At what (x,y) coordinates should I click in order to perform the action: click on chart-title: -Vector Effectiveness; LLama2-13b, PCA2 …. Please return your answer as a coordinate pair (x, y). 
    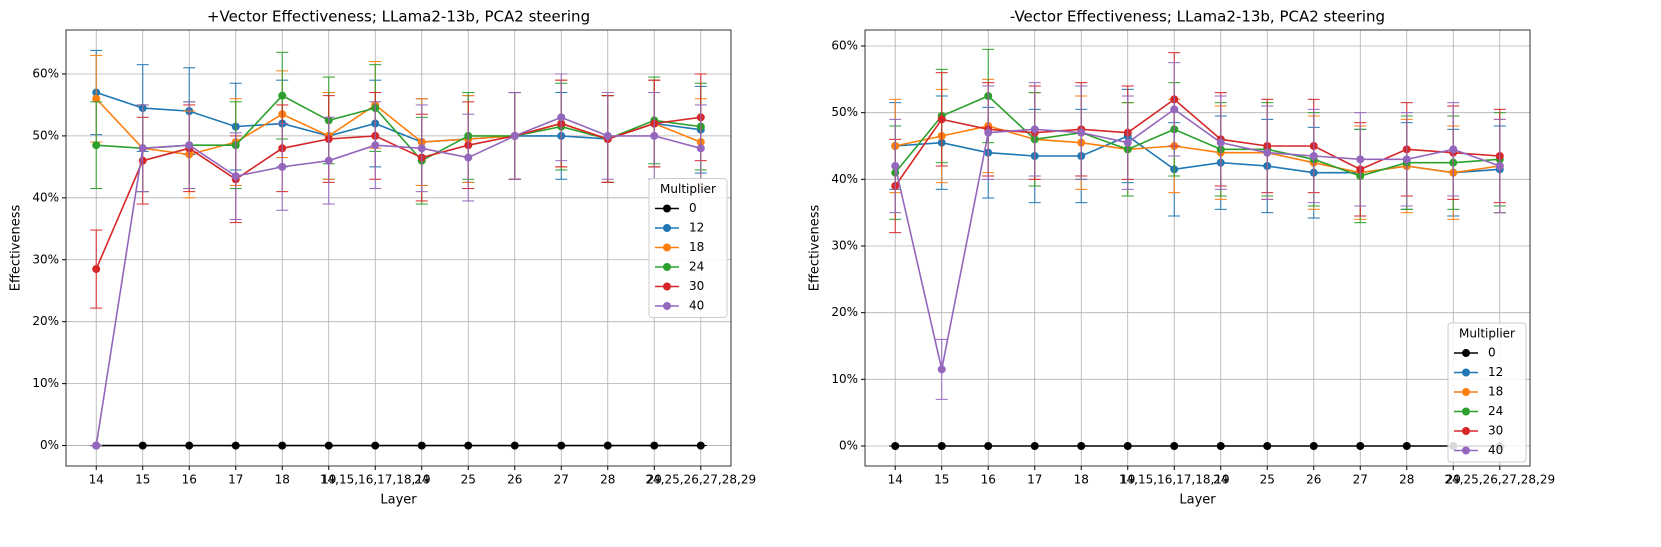
    Looking at the image, I should click on (1197, 17).